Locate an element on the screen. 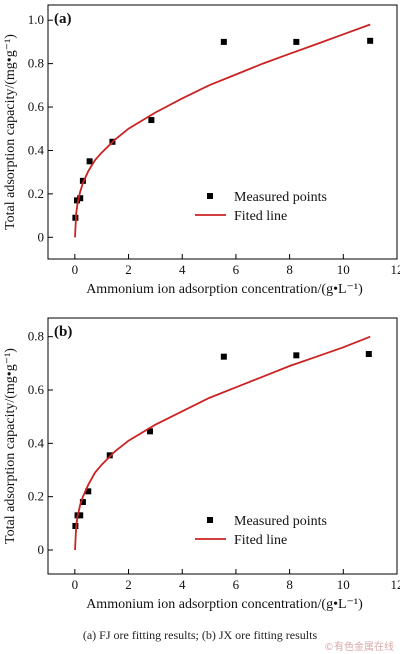 Image resolution: width=400 pixels, height=654 pixels. panel-label: (b) is located at coordinates (63, 332).